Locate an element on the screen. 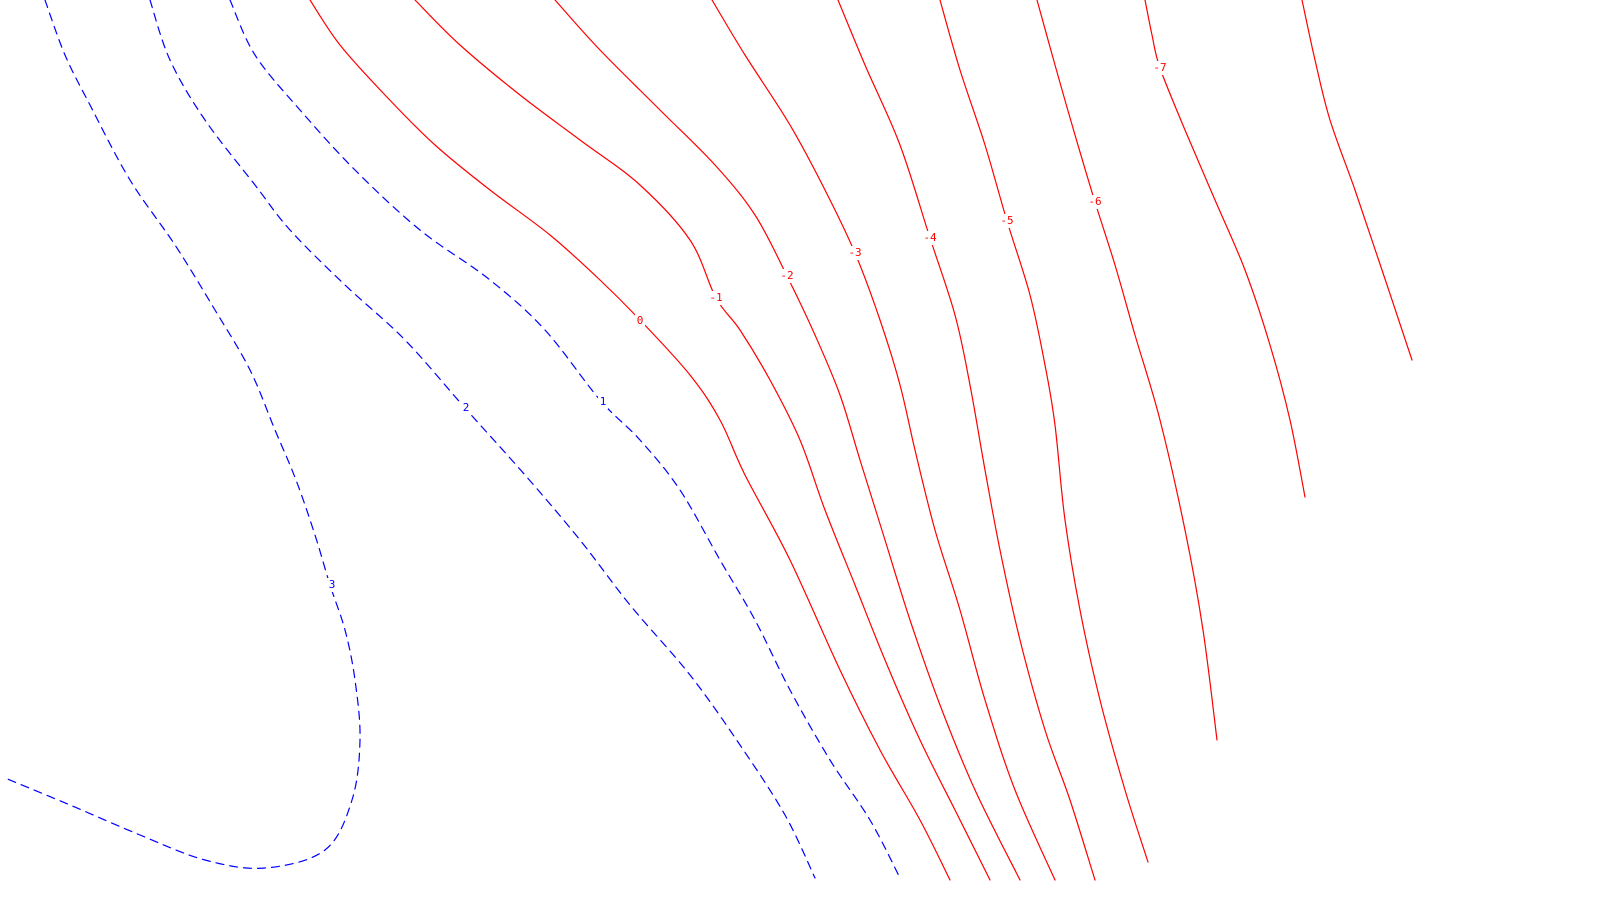 The width and height of the screenshot is (1600, 900). contour-label-neg5: -5 is located at coordinates (1006, 220).